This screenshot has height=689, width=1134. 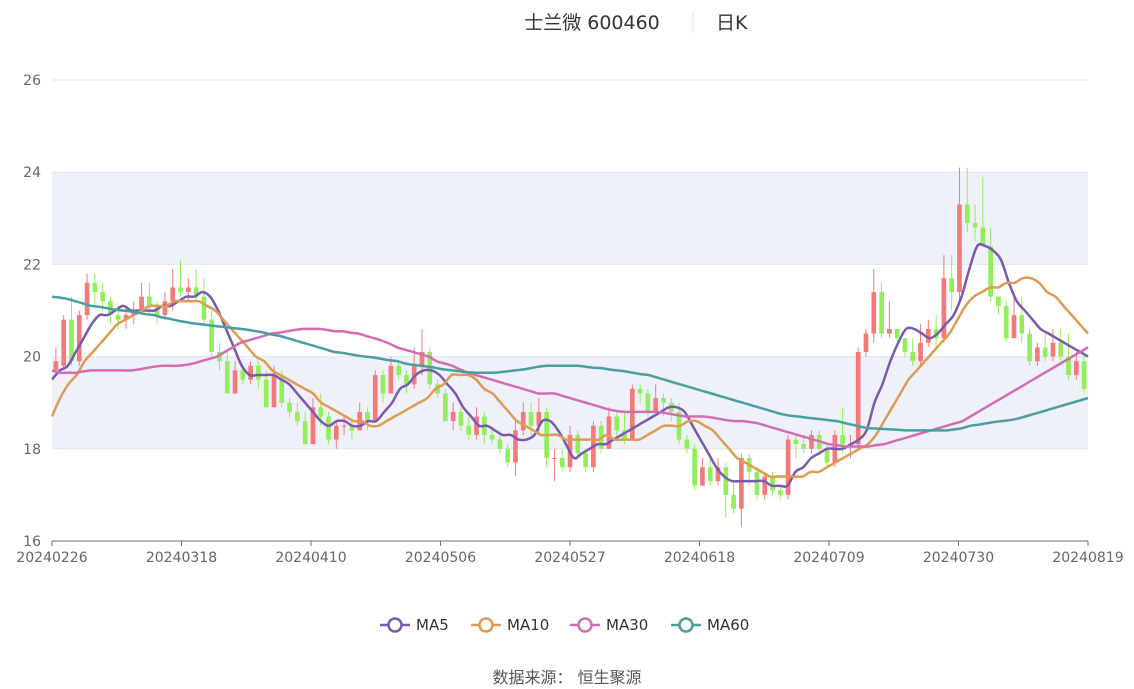 What do you see at coordinates (732, 23) in the screenshot?
I see `chart-period: 日K` at bounding box center [732, 23].